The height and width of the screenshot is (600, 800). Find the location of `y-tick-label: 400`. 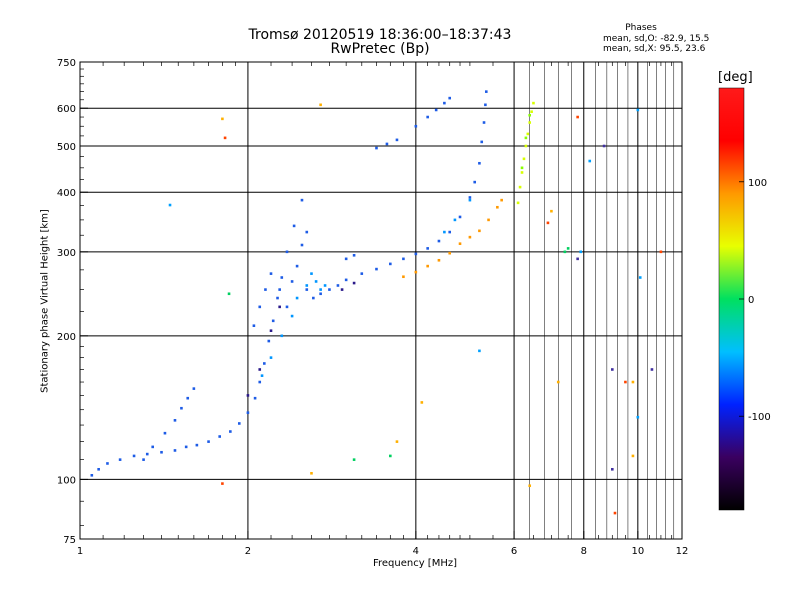

y-tick-label: 400 is located at coordinates (66, 193).